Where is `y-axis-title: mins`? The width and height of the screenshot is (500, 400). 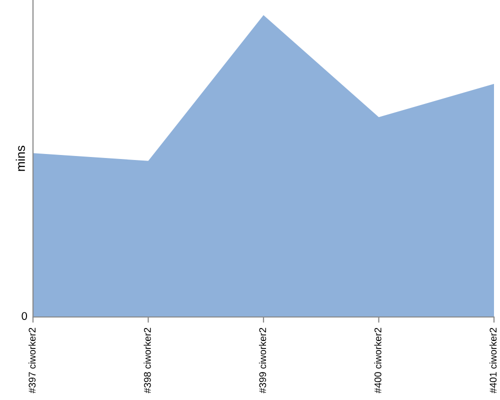 y-axis-title: mins is located at coordinates (20, 158).